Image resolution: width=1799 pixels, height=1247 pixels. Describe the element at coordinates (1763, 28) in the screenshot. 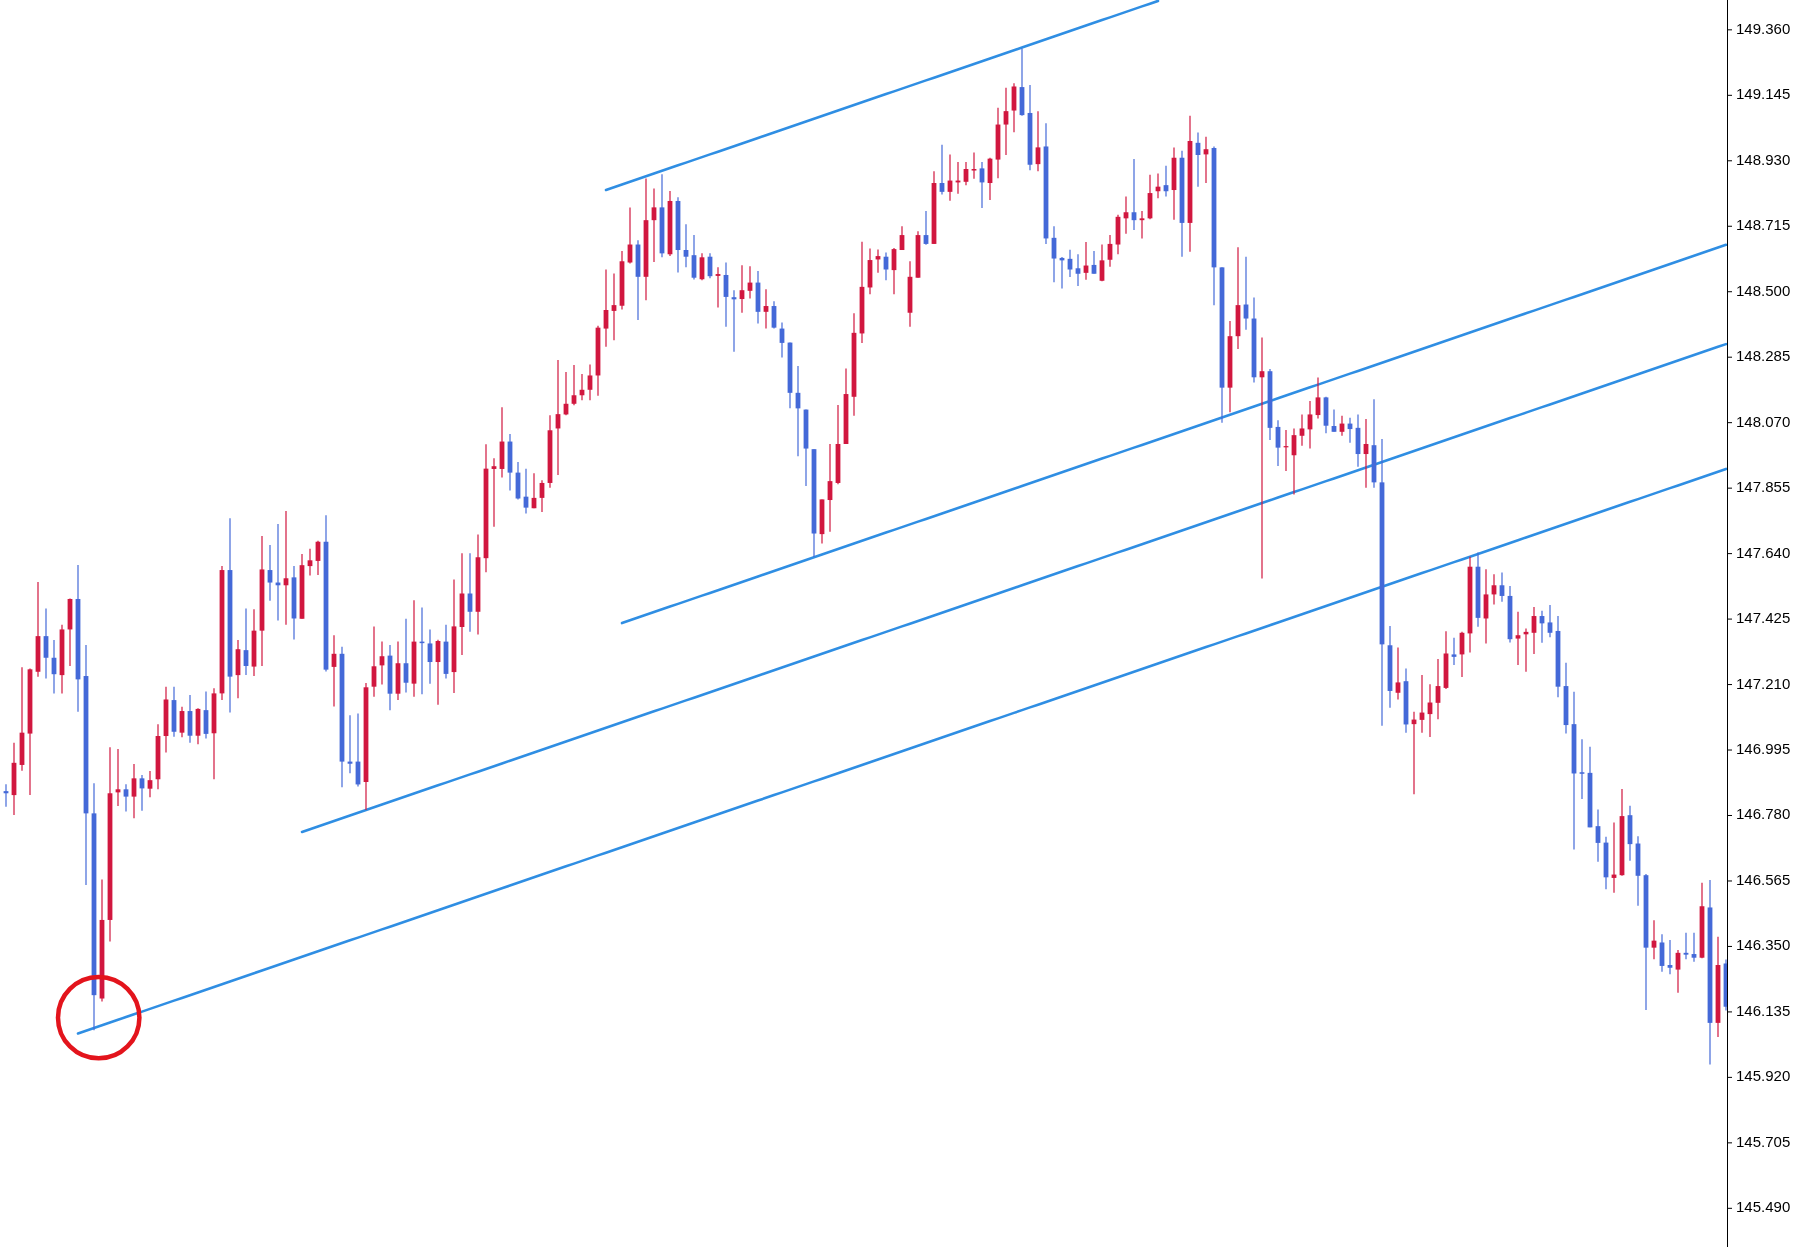

I see `y-tick-label: 149.360` at that location.